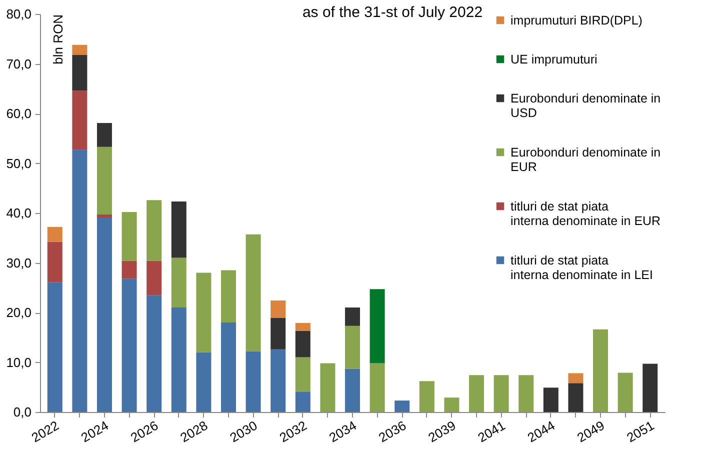 Image resolution: width=704 pixels, height=457 pixels. Describe the element at coordinates (19, 262) in the screenshot. I see `y-tick-label: 30,0` at that location.